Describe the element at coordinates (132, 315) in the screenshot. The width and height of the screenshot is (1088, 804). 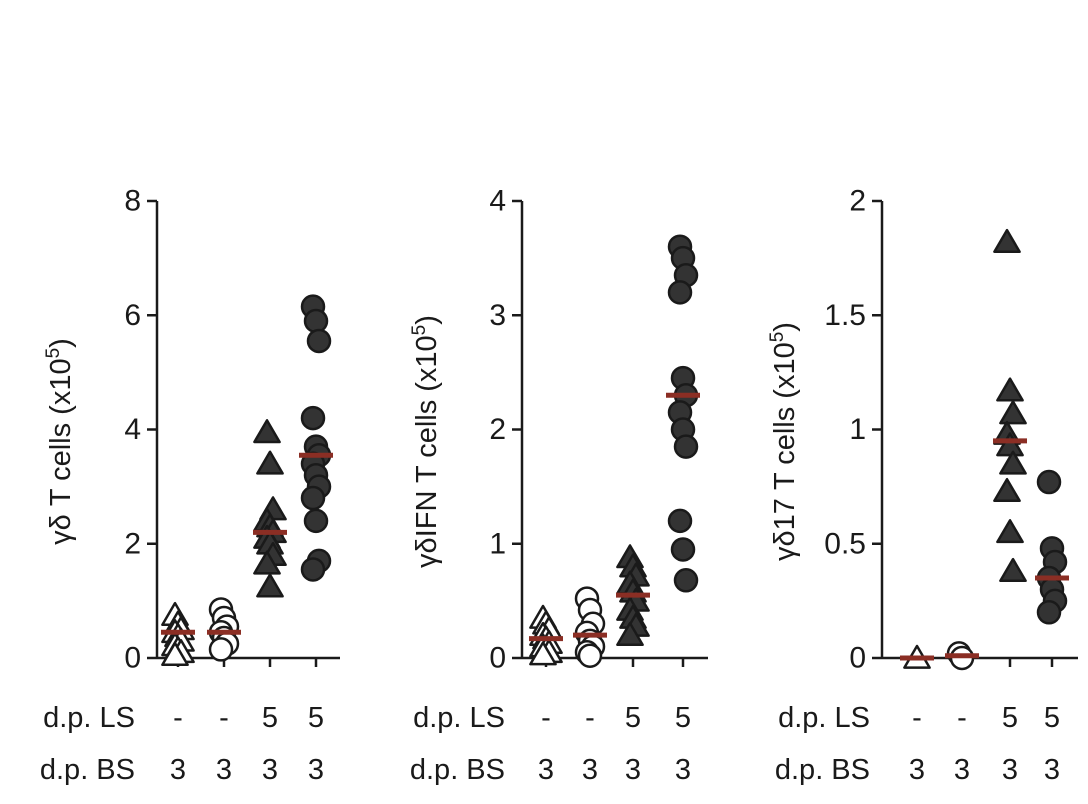
I see `y-tick-label: 6` at that location.